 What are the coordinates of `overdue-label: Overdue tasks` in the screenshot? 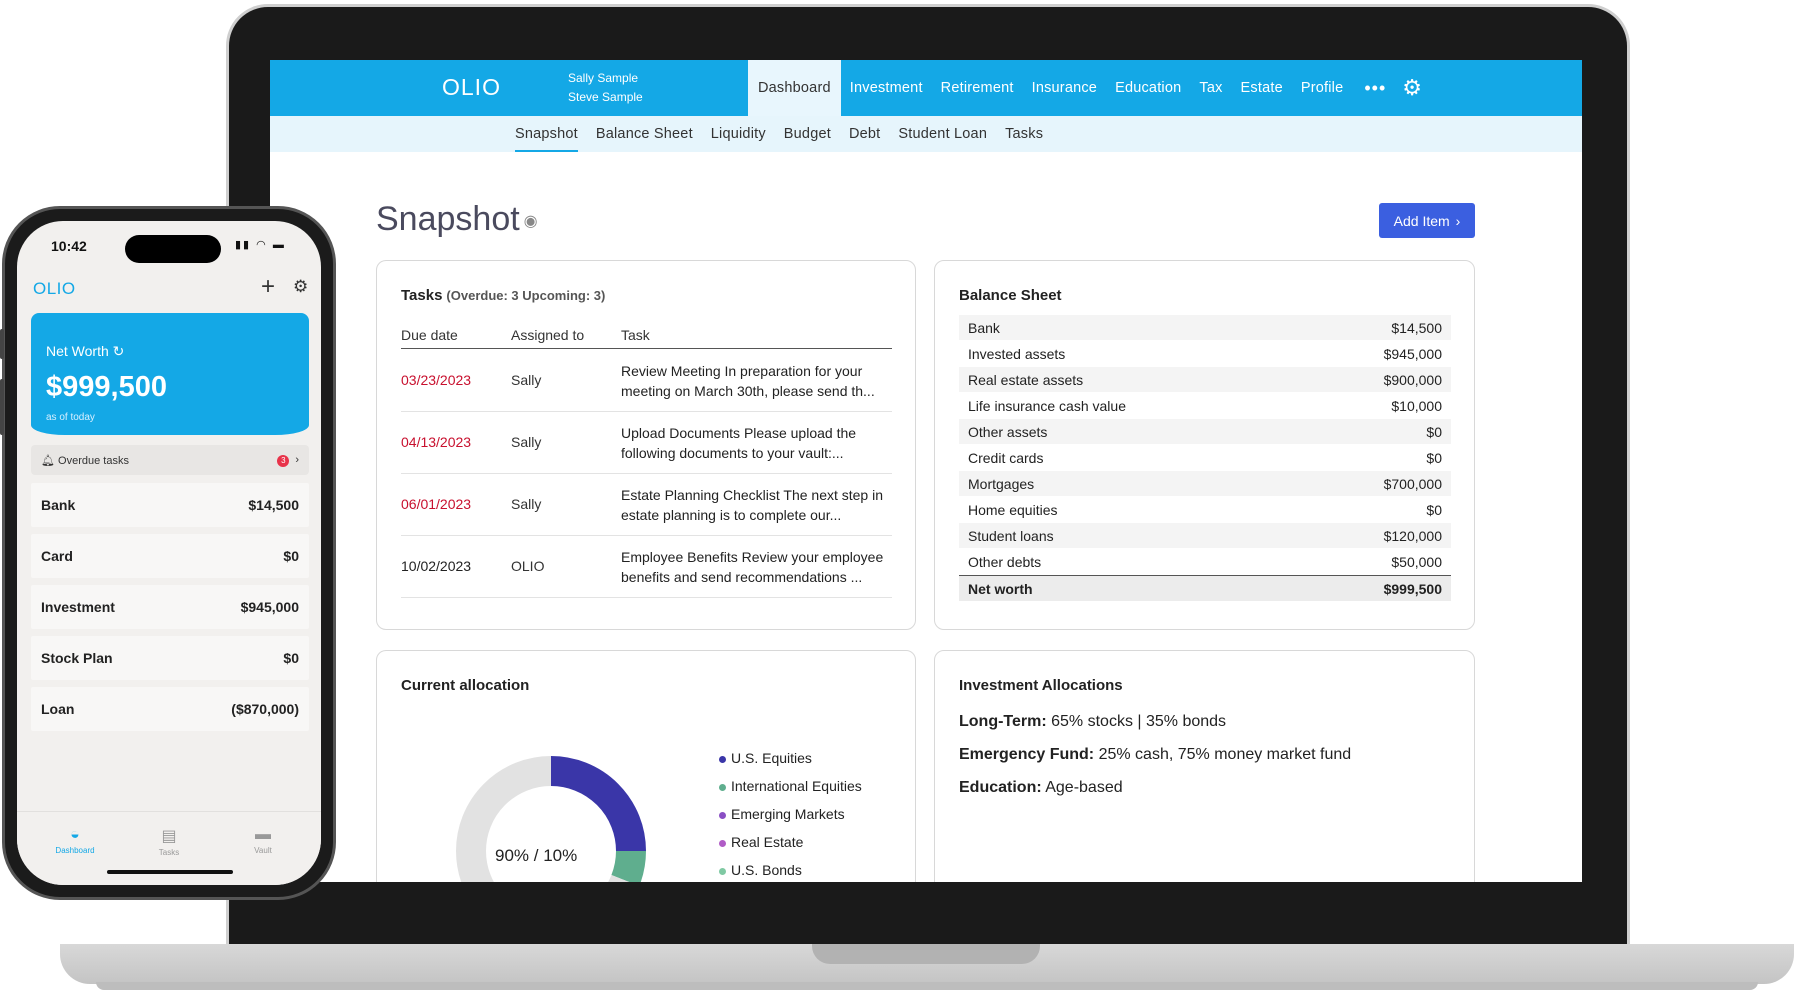 It's located at (93, 460).